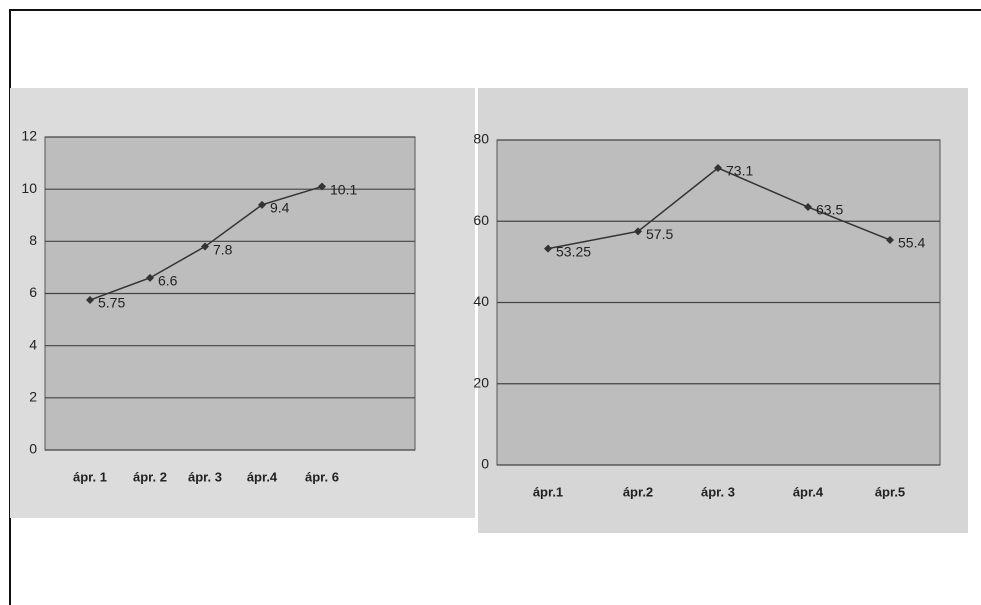  I want to click on data-label: 7.8, so click(223, 249).